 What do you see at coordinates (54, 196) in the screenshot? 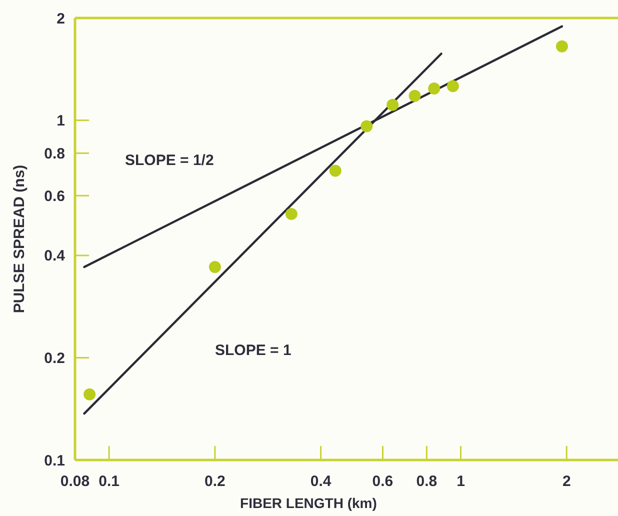
I see `y-tick-label: 0.6` at bounding box center [54, 196].